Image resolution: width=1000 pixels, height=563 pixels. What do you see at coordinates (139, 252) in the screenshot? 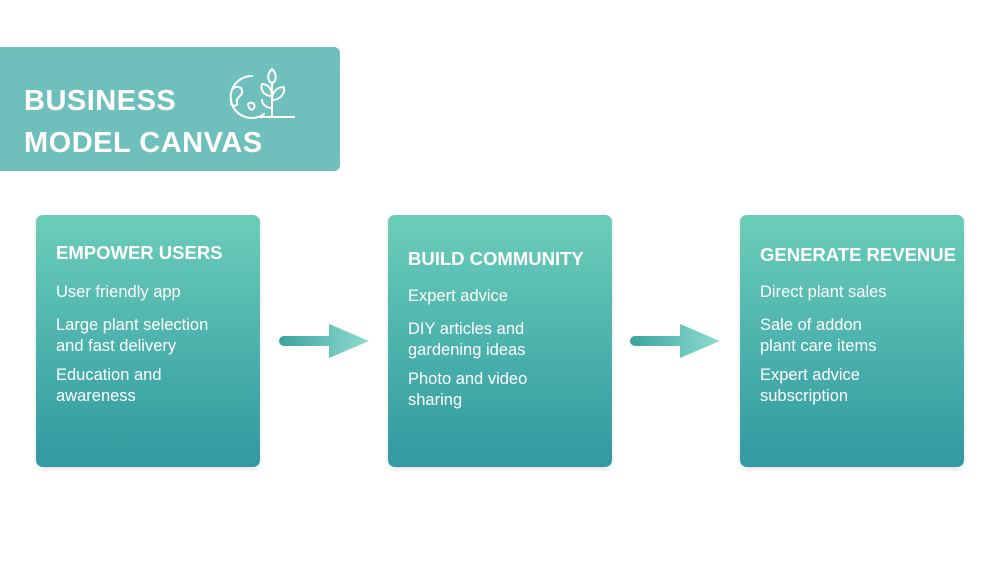
I see `card-title: EMPOWER USERS` at bounding box center [139, 252].